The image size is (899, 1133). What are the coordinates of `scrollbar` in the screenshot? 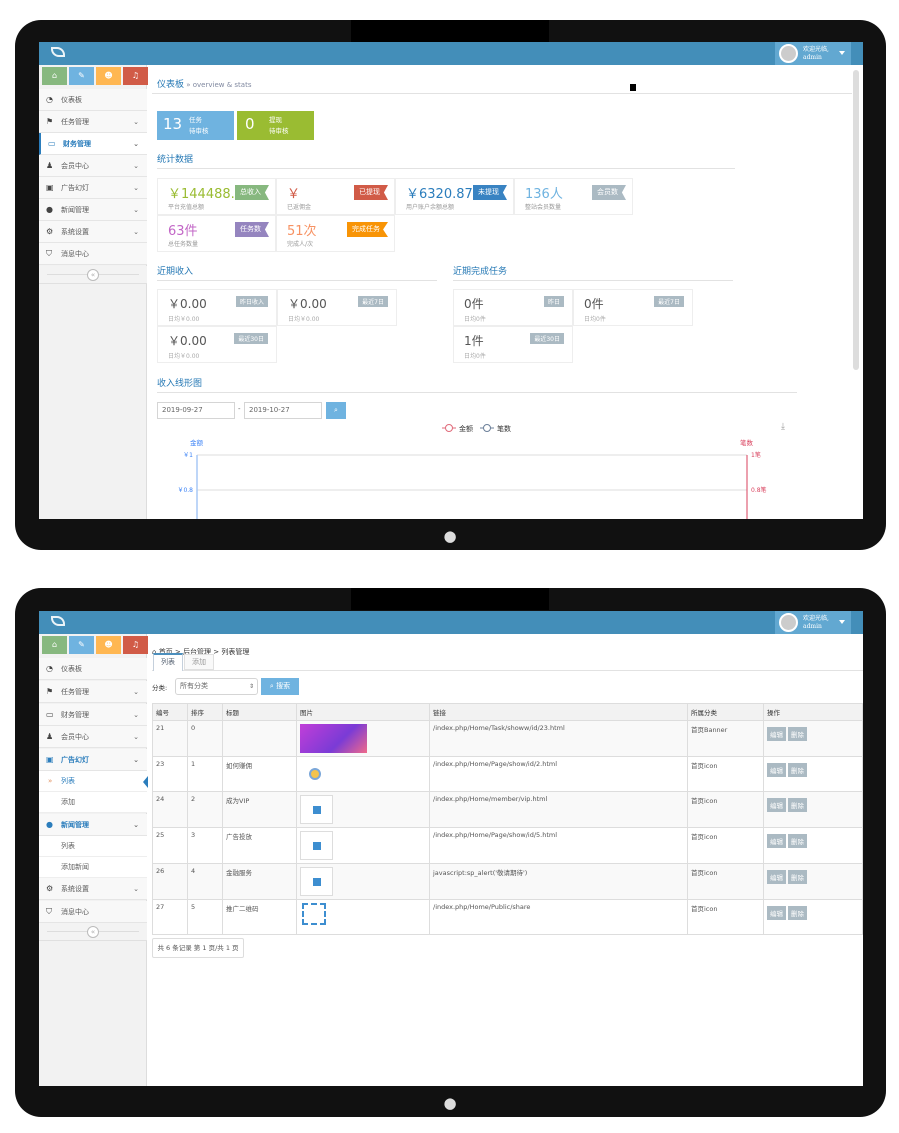 It's located at (856, 220).